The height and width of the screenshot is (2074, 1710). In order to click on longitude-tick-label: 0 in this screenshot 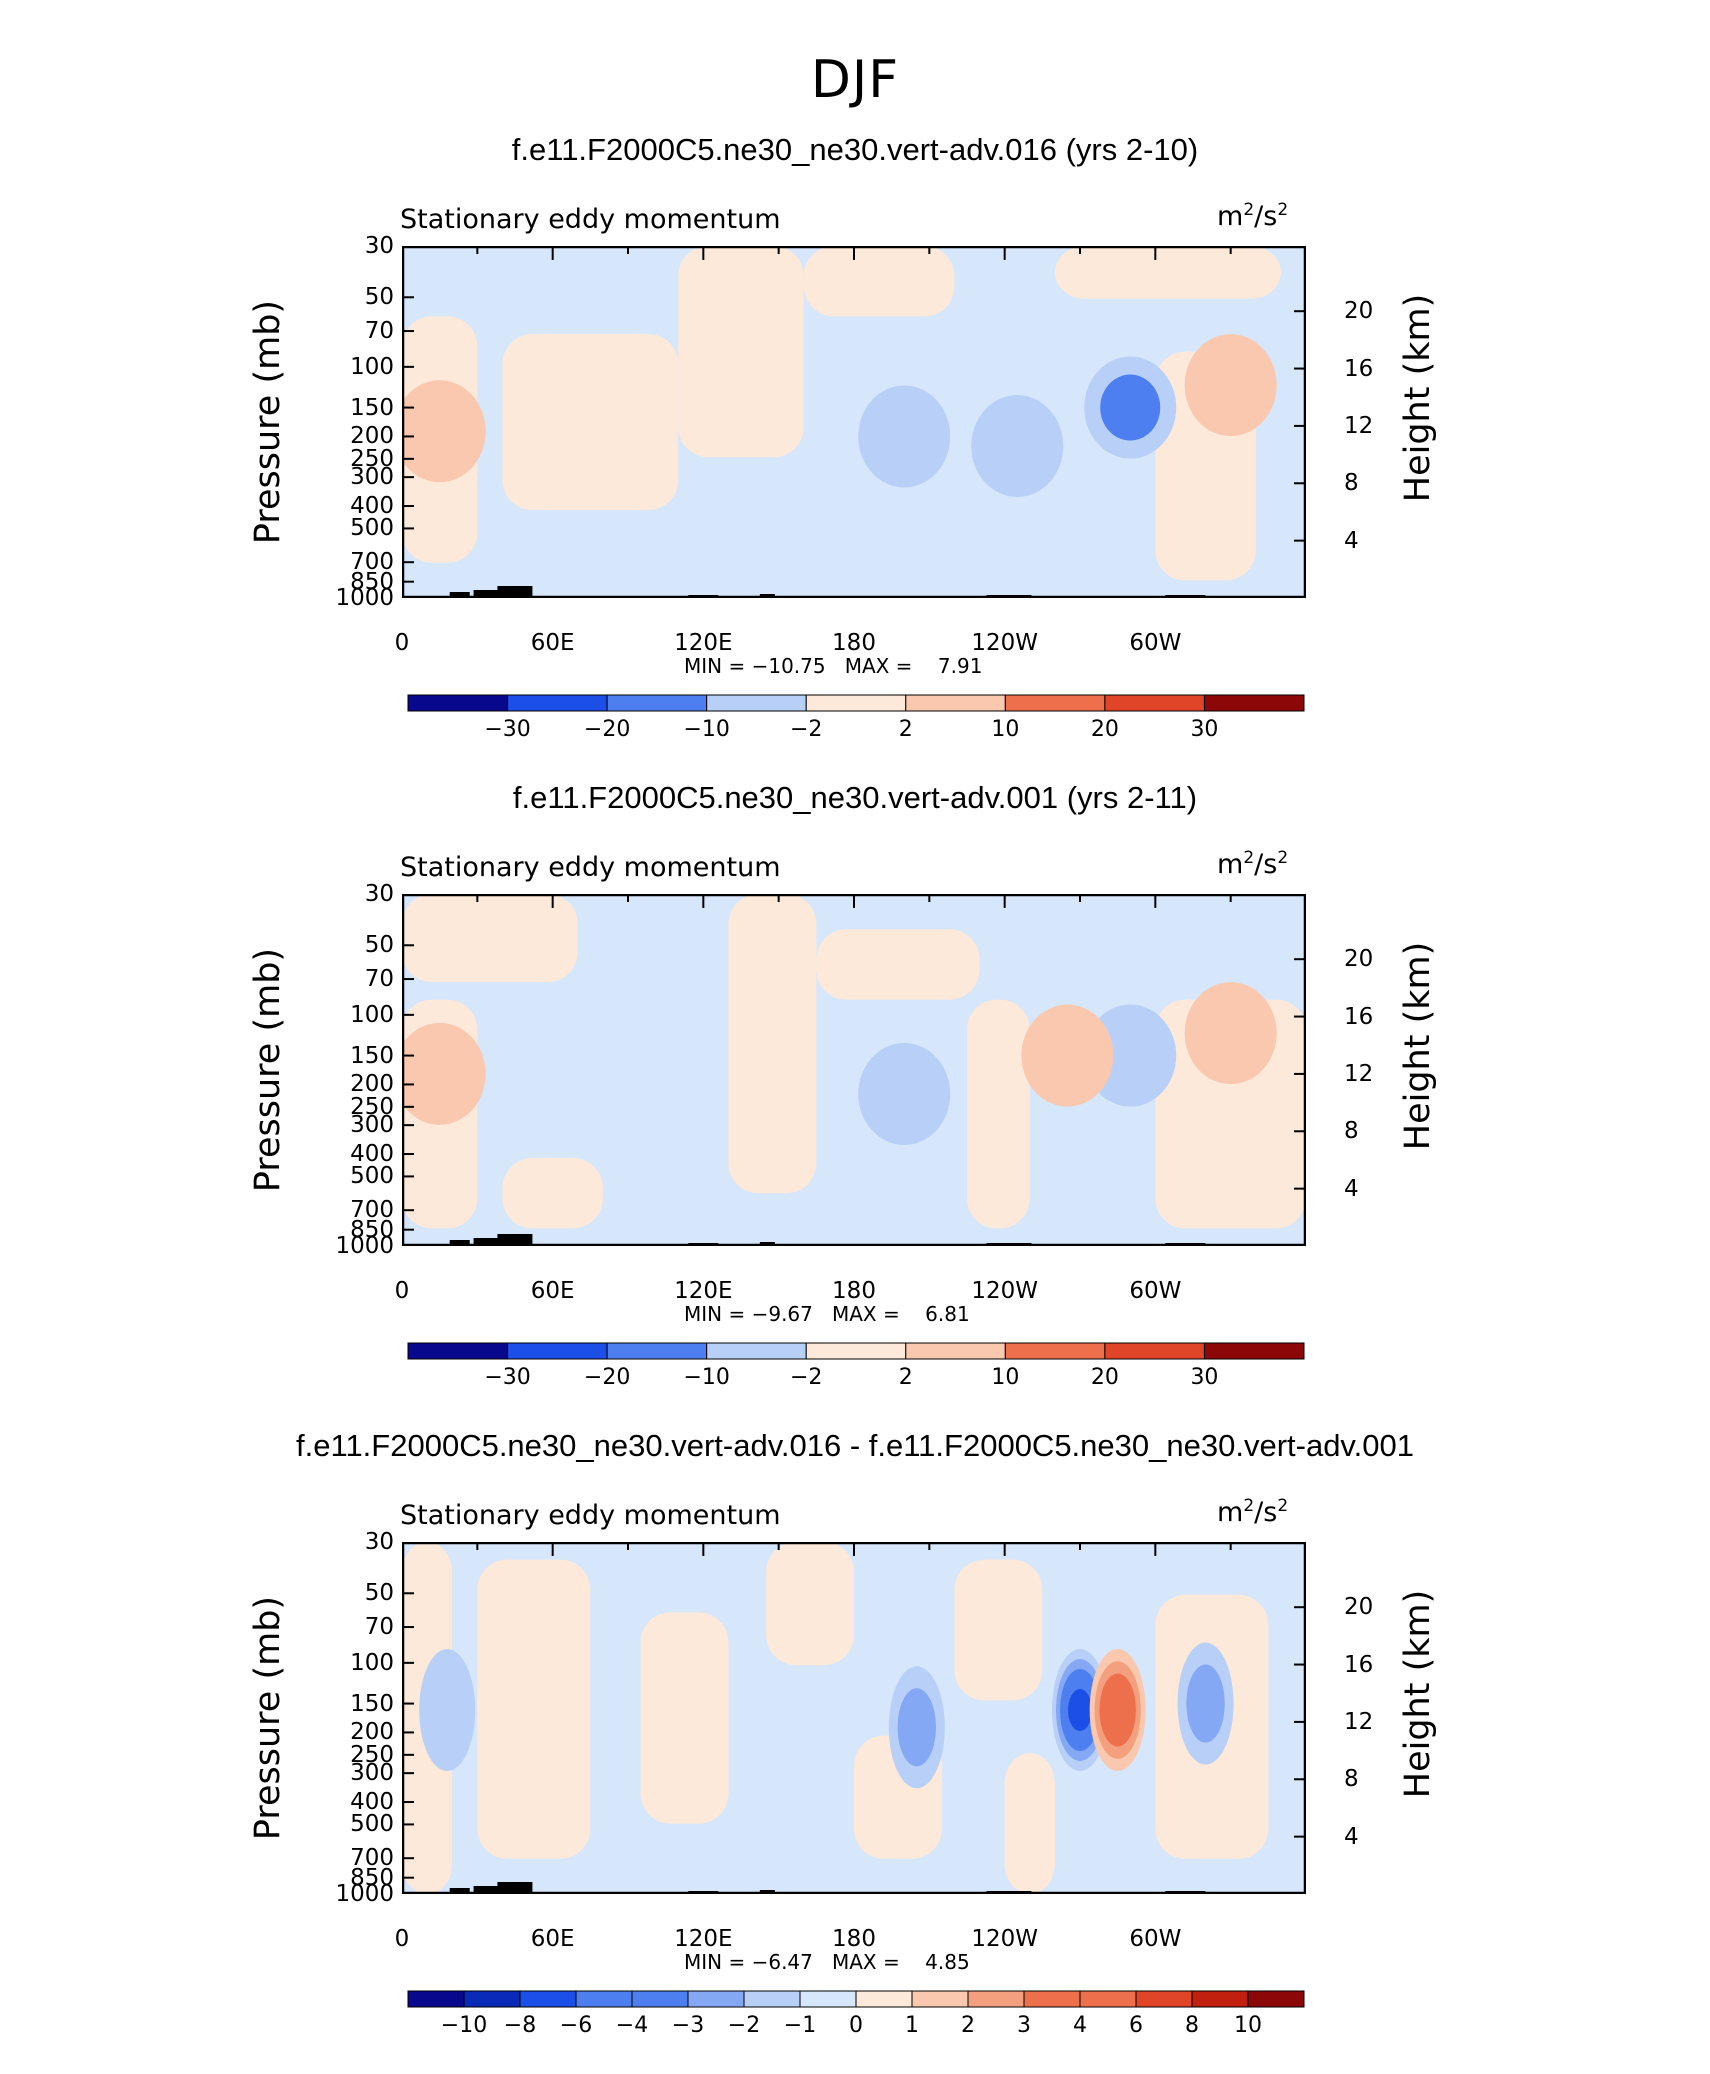, I will do `click(402, 643)`.